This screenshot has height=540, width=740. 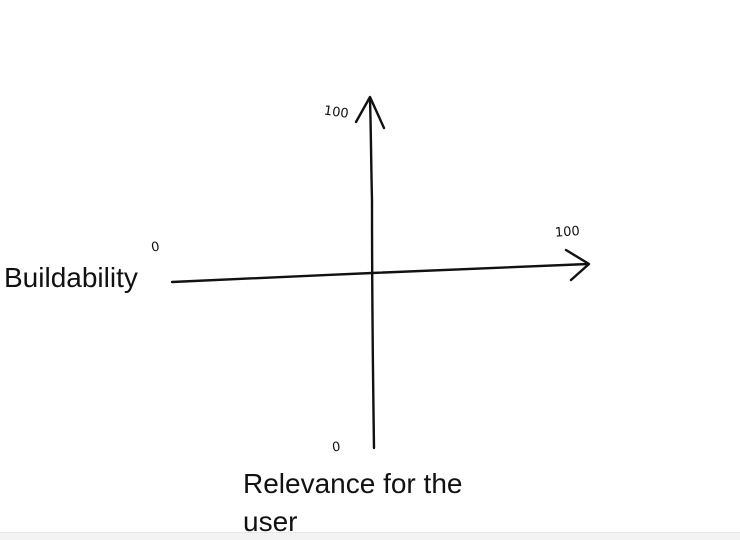 What do you see at coordinates (370, 536) in the screenshot?
I see `bottom-scroll-strip` at bounding box center [370, 536].